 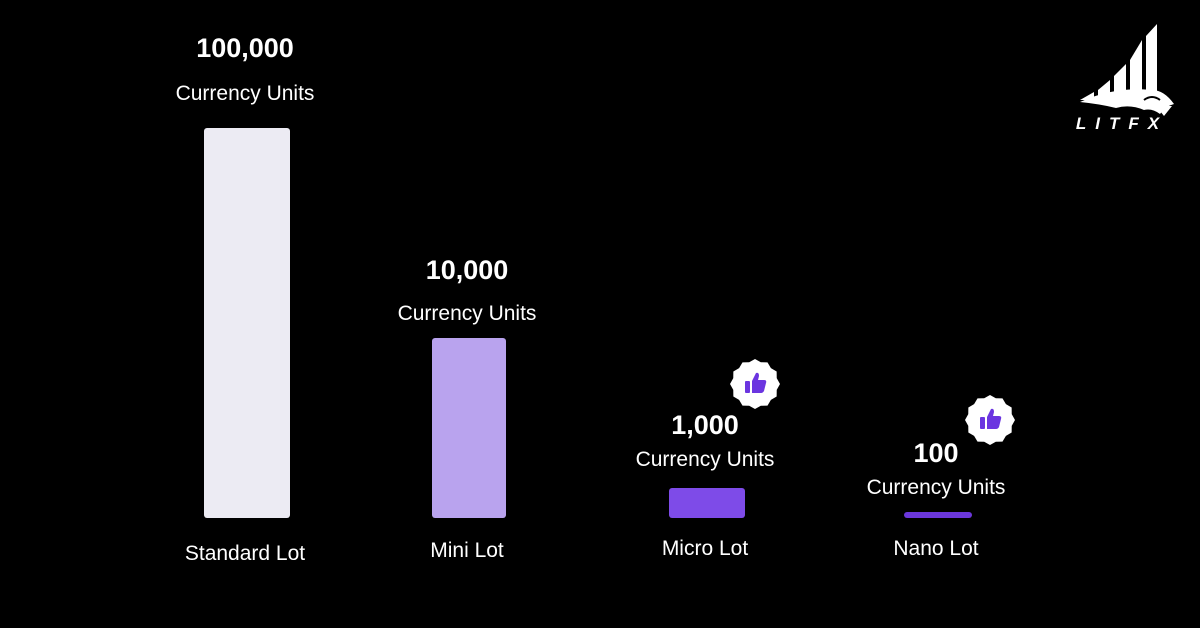 I want to click on unit-label-mini-lot: Currency Units, so click(x=467, y=313).